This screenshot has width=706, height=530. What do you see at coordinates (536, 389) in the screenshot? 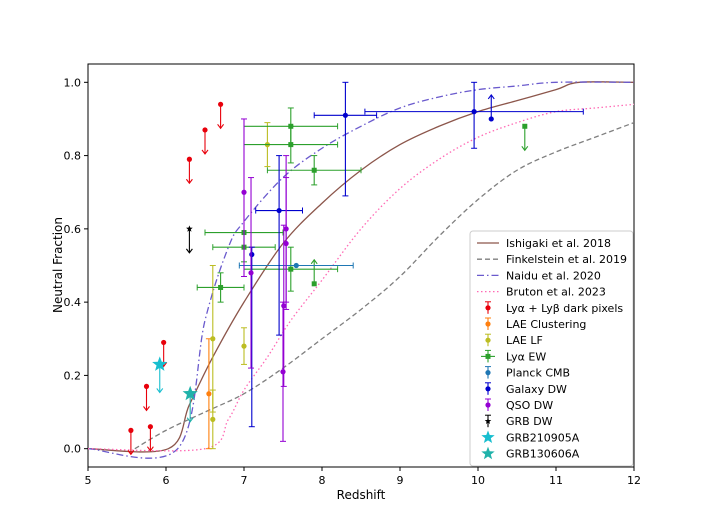
I see `legend-label: Galaxy DW` at bounding box center [536, 389].